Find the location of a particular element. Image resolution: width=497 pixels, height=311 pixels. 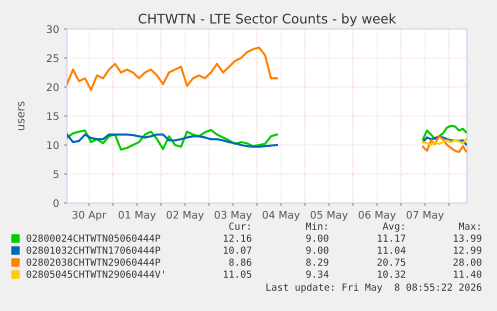

y-tick-label: 20 is located at coordinates (52, 87).